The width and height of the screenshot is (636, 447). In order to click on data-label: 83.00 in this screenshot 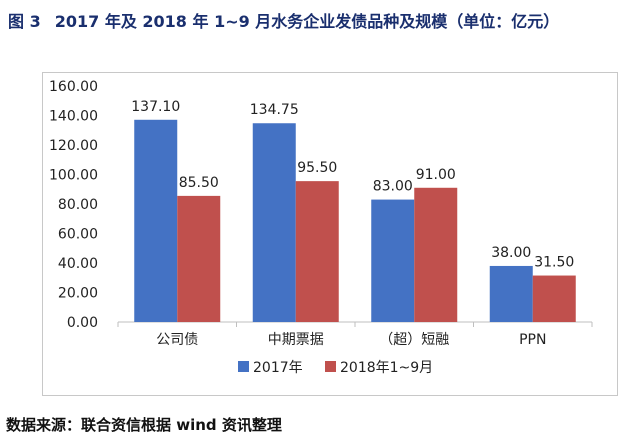, I will do `click(393, 187)`.